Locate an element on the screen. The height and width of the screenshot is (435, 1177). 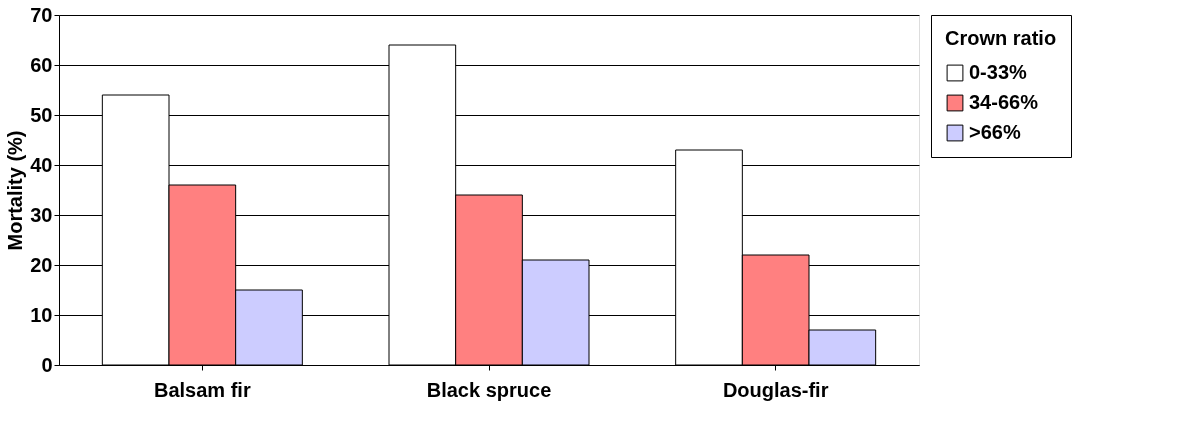
y-axis-title: Mortality (%) is located at coordinates (15, 190).